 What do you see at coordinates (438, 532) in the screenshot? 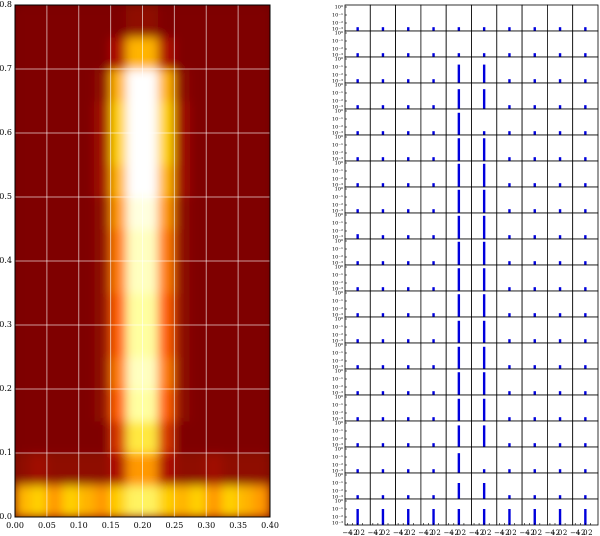
I see `x-tick-label: 2` at bounding box center [438, 532].